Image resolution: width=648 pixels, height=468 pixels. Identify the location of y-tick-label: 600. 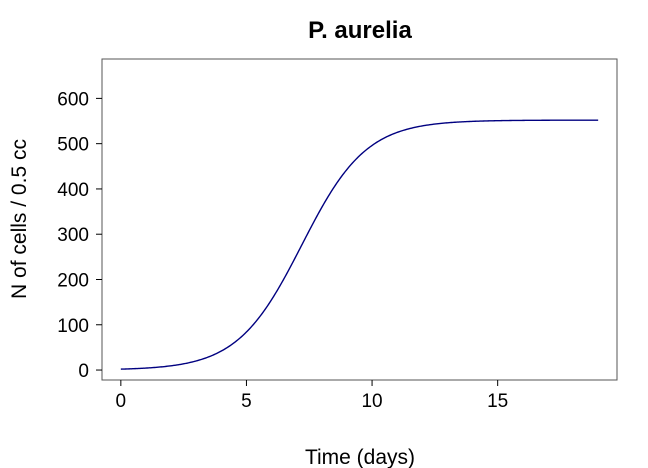
(73, 99).